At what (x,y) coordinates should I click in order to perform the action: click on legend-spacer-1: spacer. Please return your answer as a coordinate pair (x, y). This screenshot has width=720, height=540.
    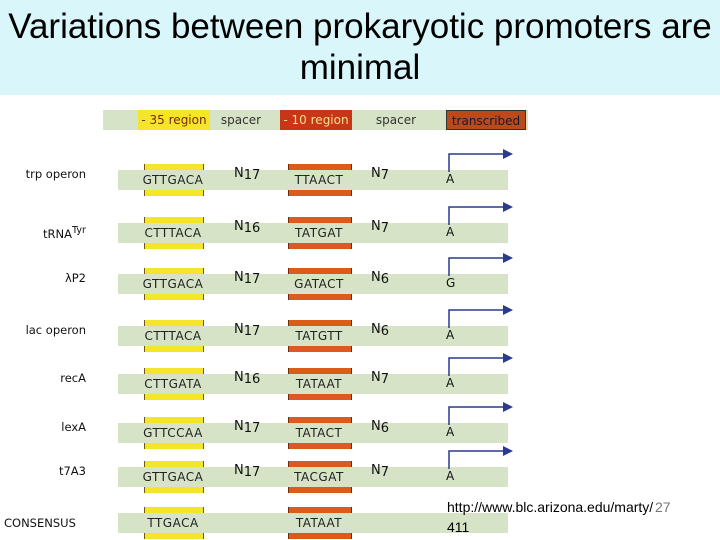
    Looking at the image, I should click on (241, 120).